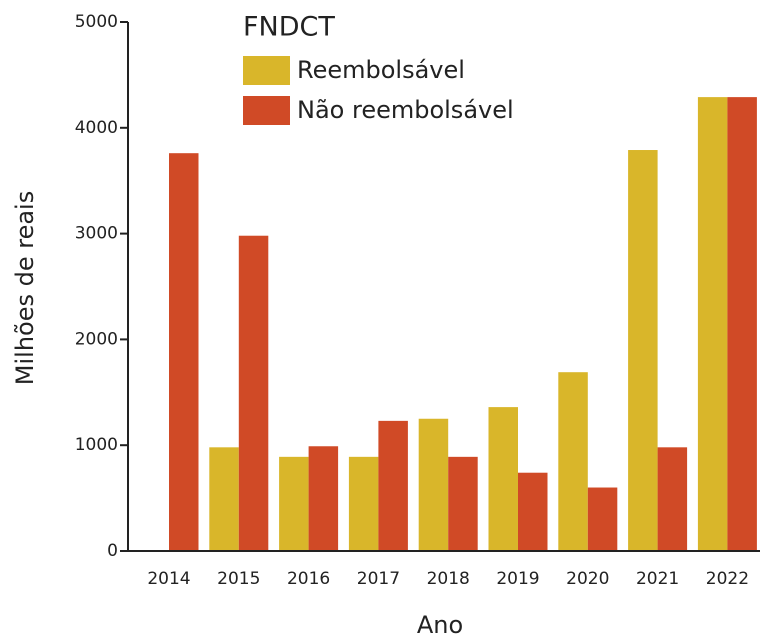  Describe the element at coordinates (440, 625) in the screenshot. I see `x-axis-label: Ano` at that location.